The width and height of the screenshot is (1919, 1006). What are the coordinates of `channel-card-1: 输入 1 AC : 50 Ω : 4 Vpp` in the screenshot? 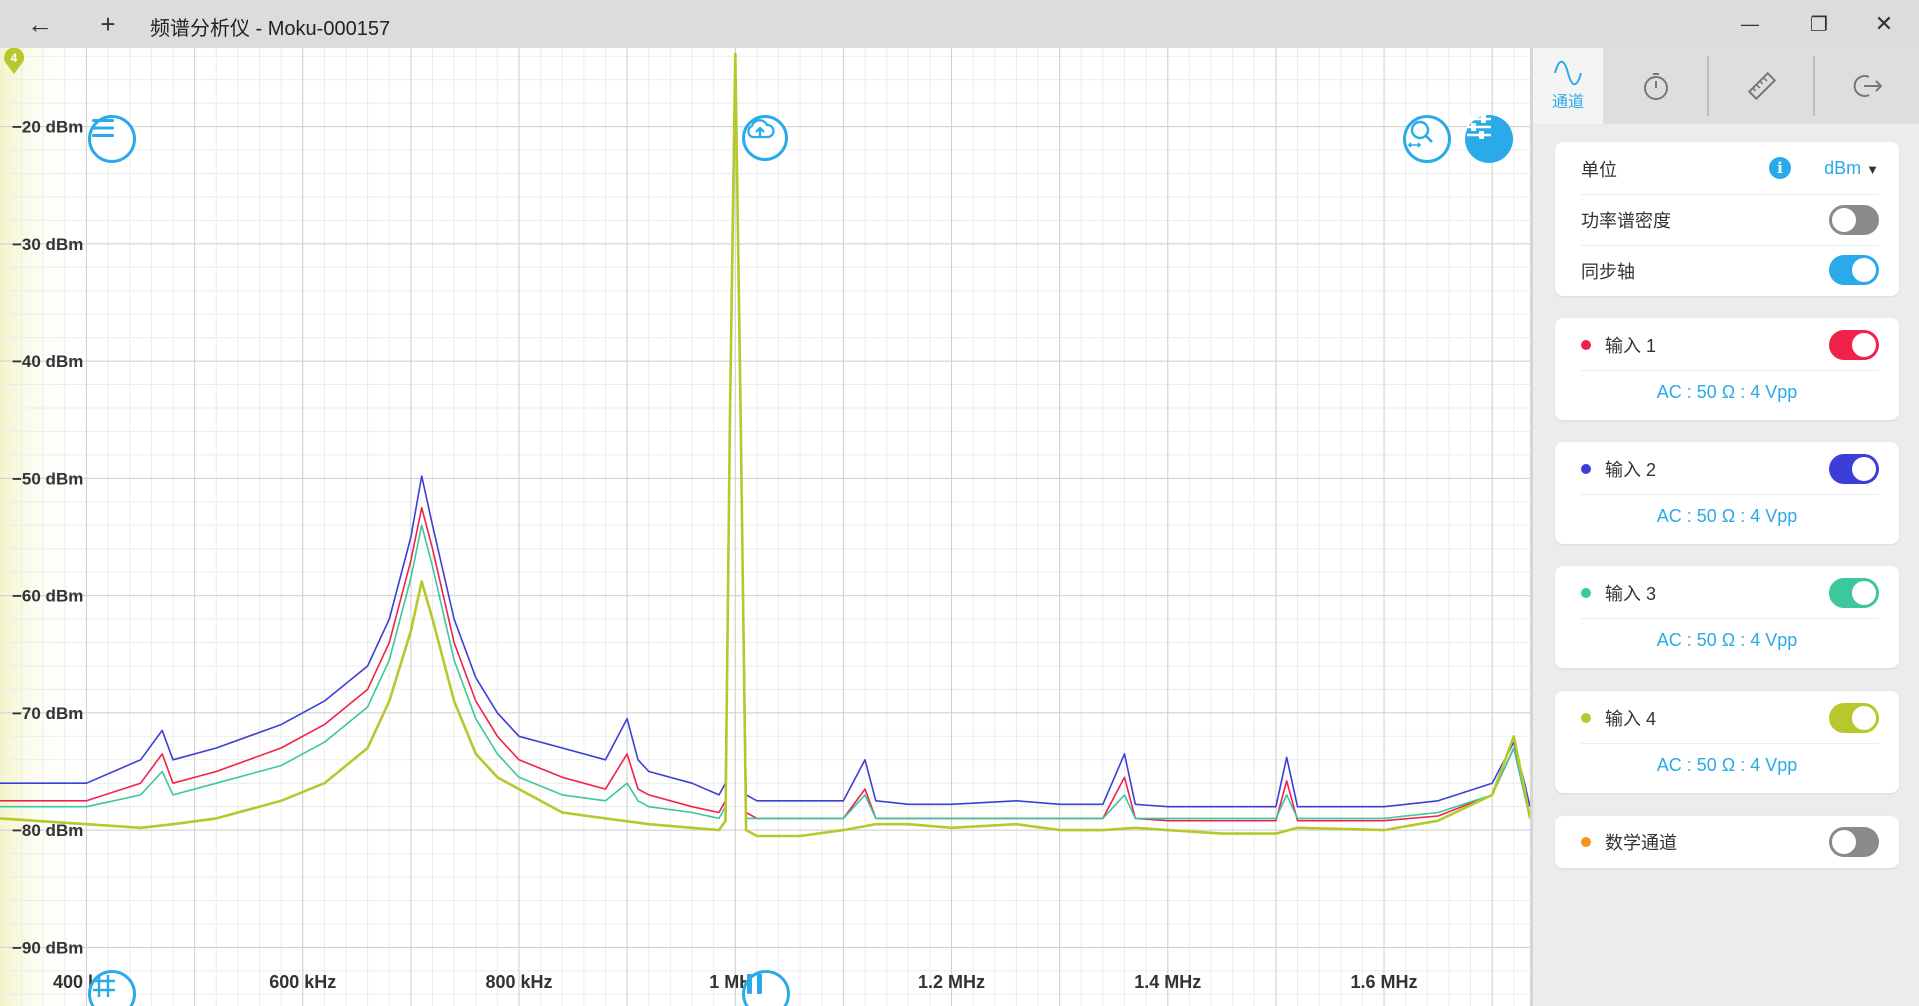 It's located at (1727, 369).